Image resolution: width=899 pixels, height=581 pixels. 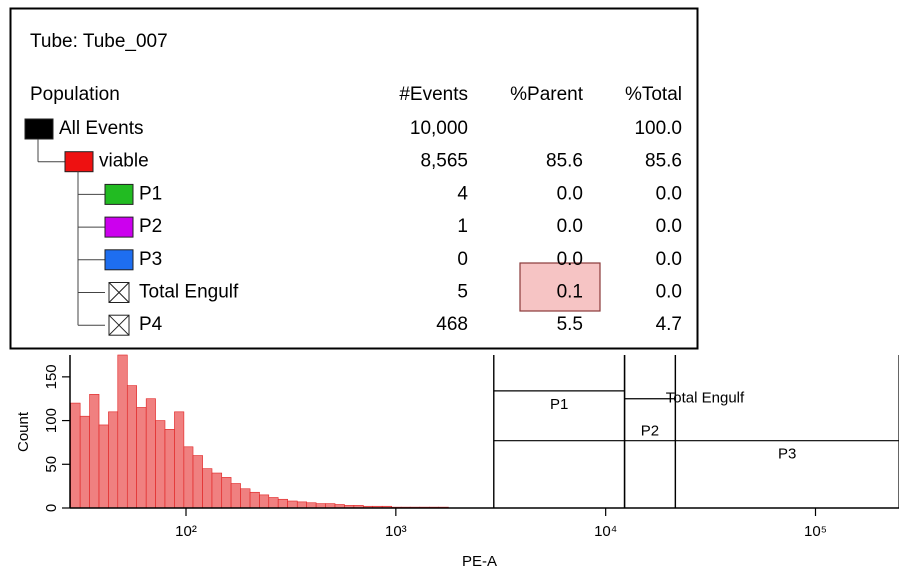 What do you see at coordinates (186, 531) in the screenshot?
I see `x-tick-label: 10²` at bounding box center [186, 531].